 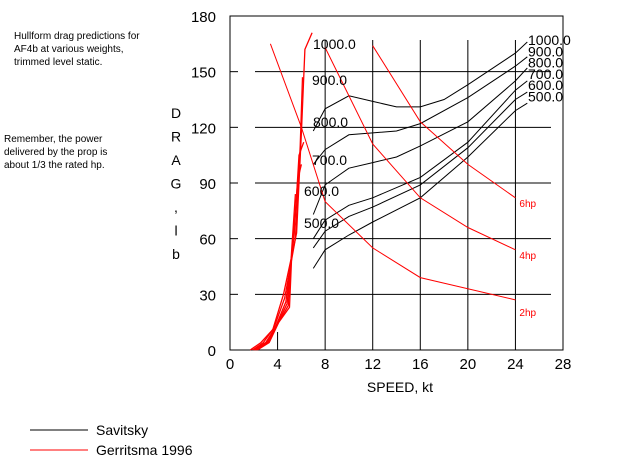 I want to click on y-axis-label-char: R, so click(x=176, y=137).